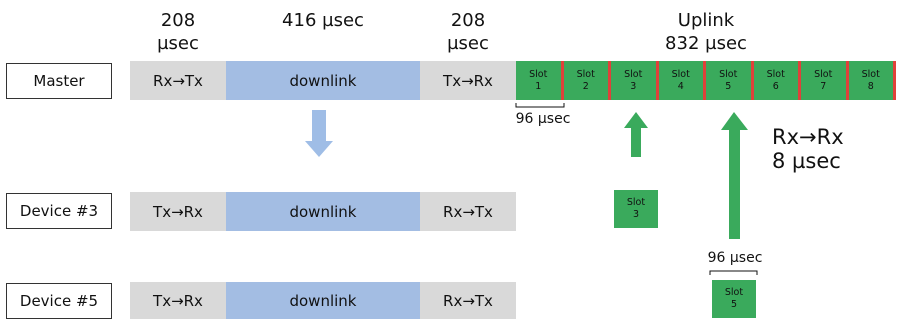  I want to click on device3-slot-3: Slot 3, so click(636, 209).